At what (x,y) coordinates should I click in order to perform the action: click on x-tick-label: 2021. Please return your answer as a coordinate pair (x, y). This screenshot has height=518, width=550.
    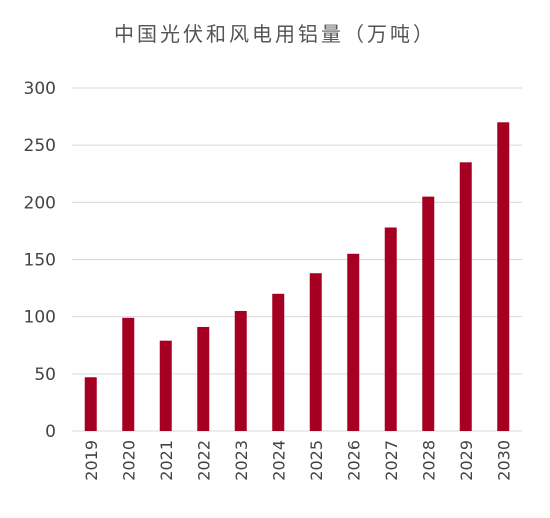
    Looking at the image, I should click on (166, 460).